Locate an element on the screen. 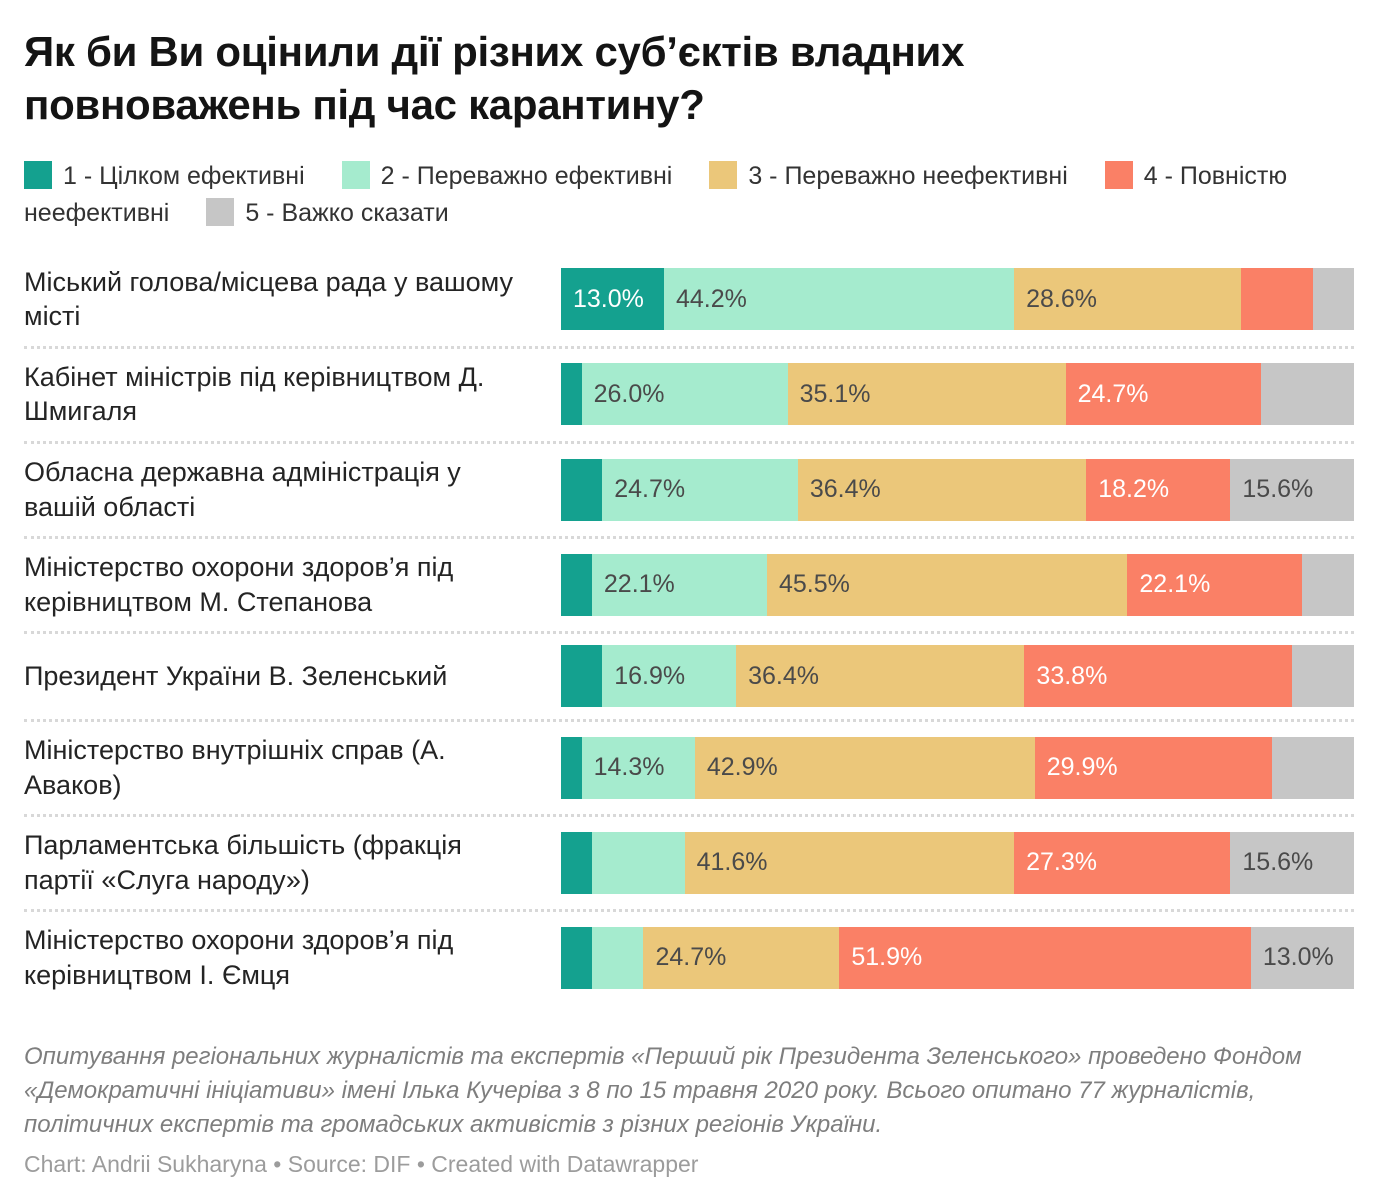  segment-value-label: 28.6% is located at coordinates (1062, 298).